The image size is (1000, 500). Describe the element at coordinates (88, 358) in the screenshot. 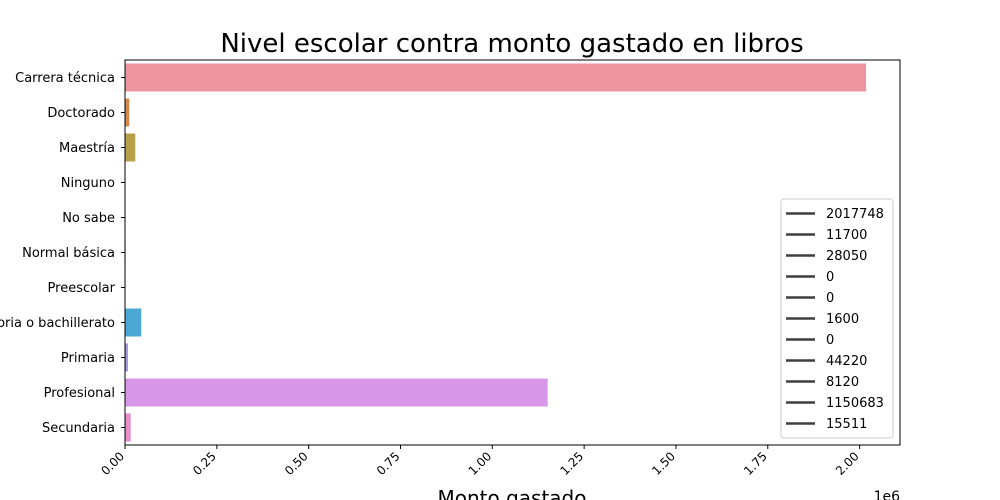

I see `y-tick-label: Primaria` at that location.